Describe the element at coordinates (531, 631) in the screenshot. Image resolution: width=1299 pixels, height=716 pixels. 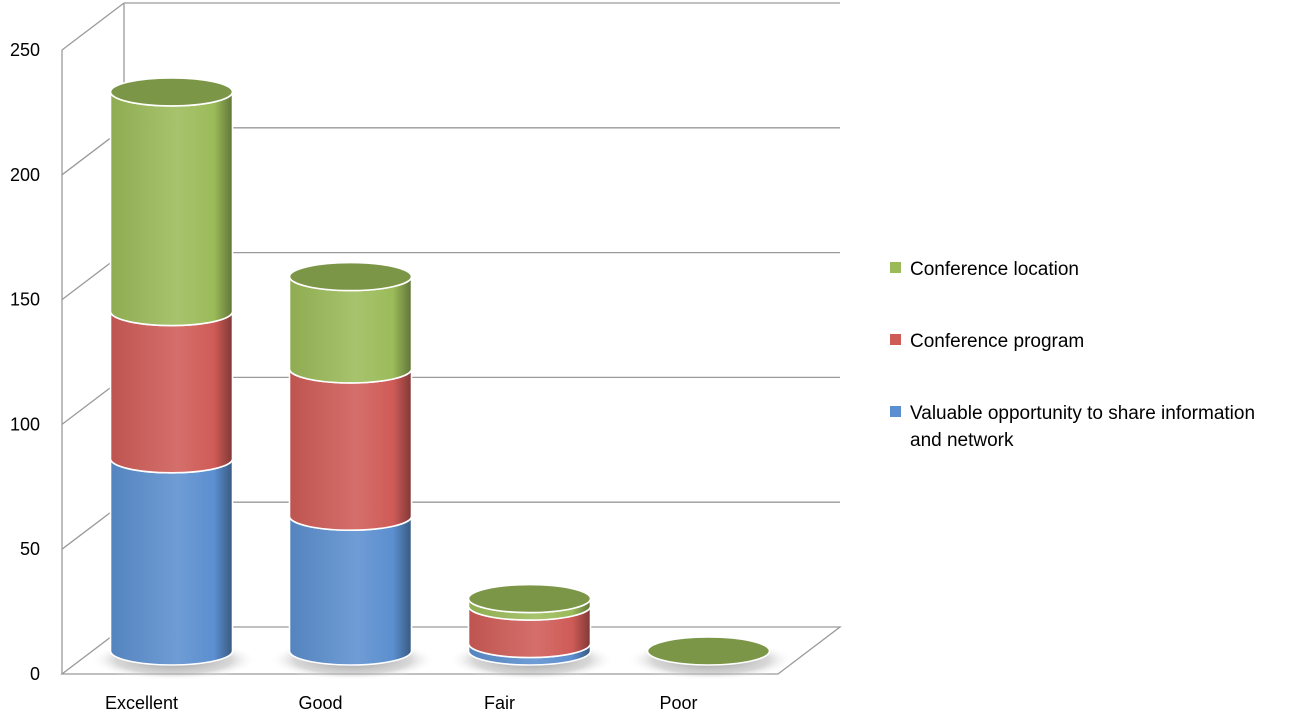
I see `bar-group-fair` at that location.